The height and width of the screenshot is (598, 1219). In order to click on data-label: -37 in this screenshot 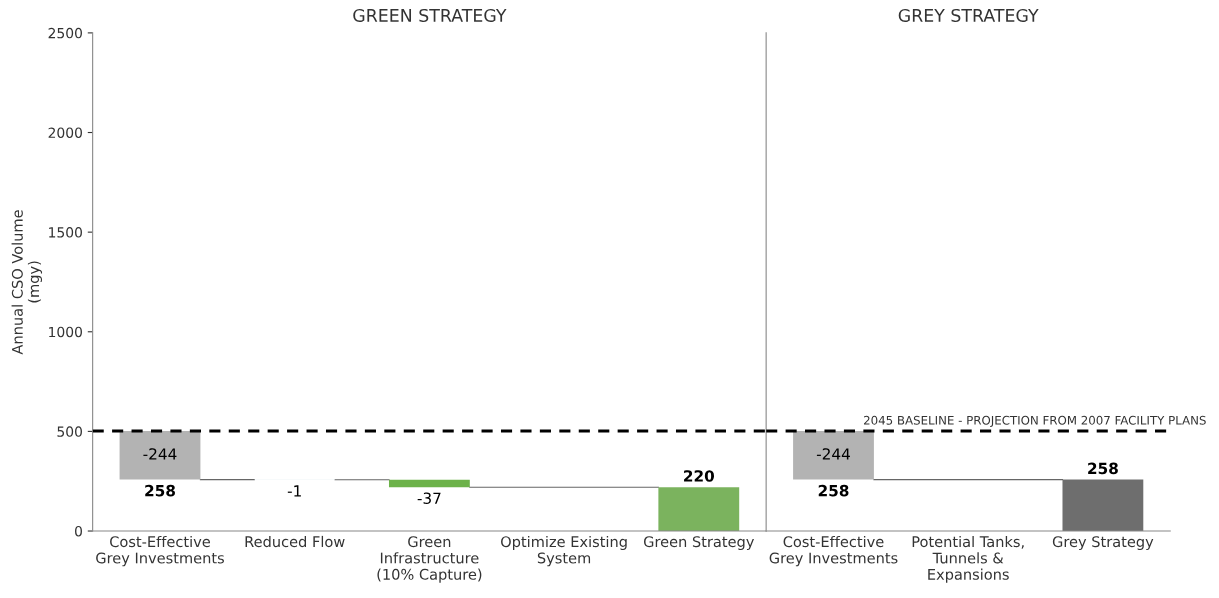, I will do `click(429, 498)`.